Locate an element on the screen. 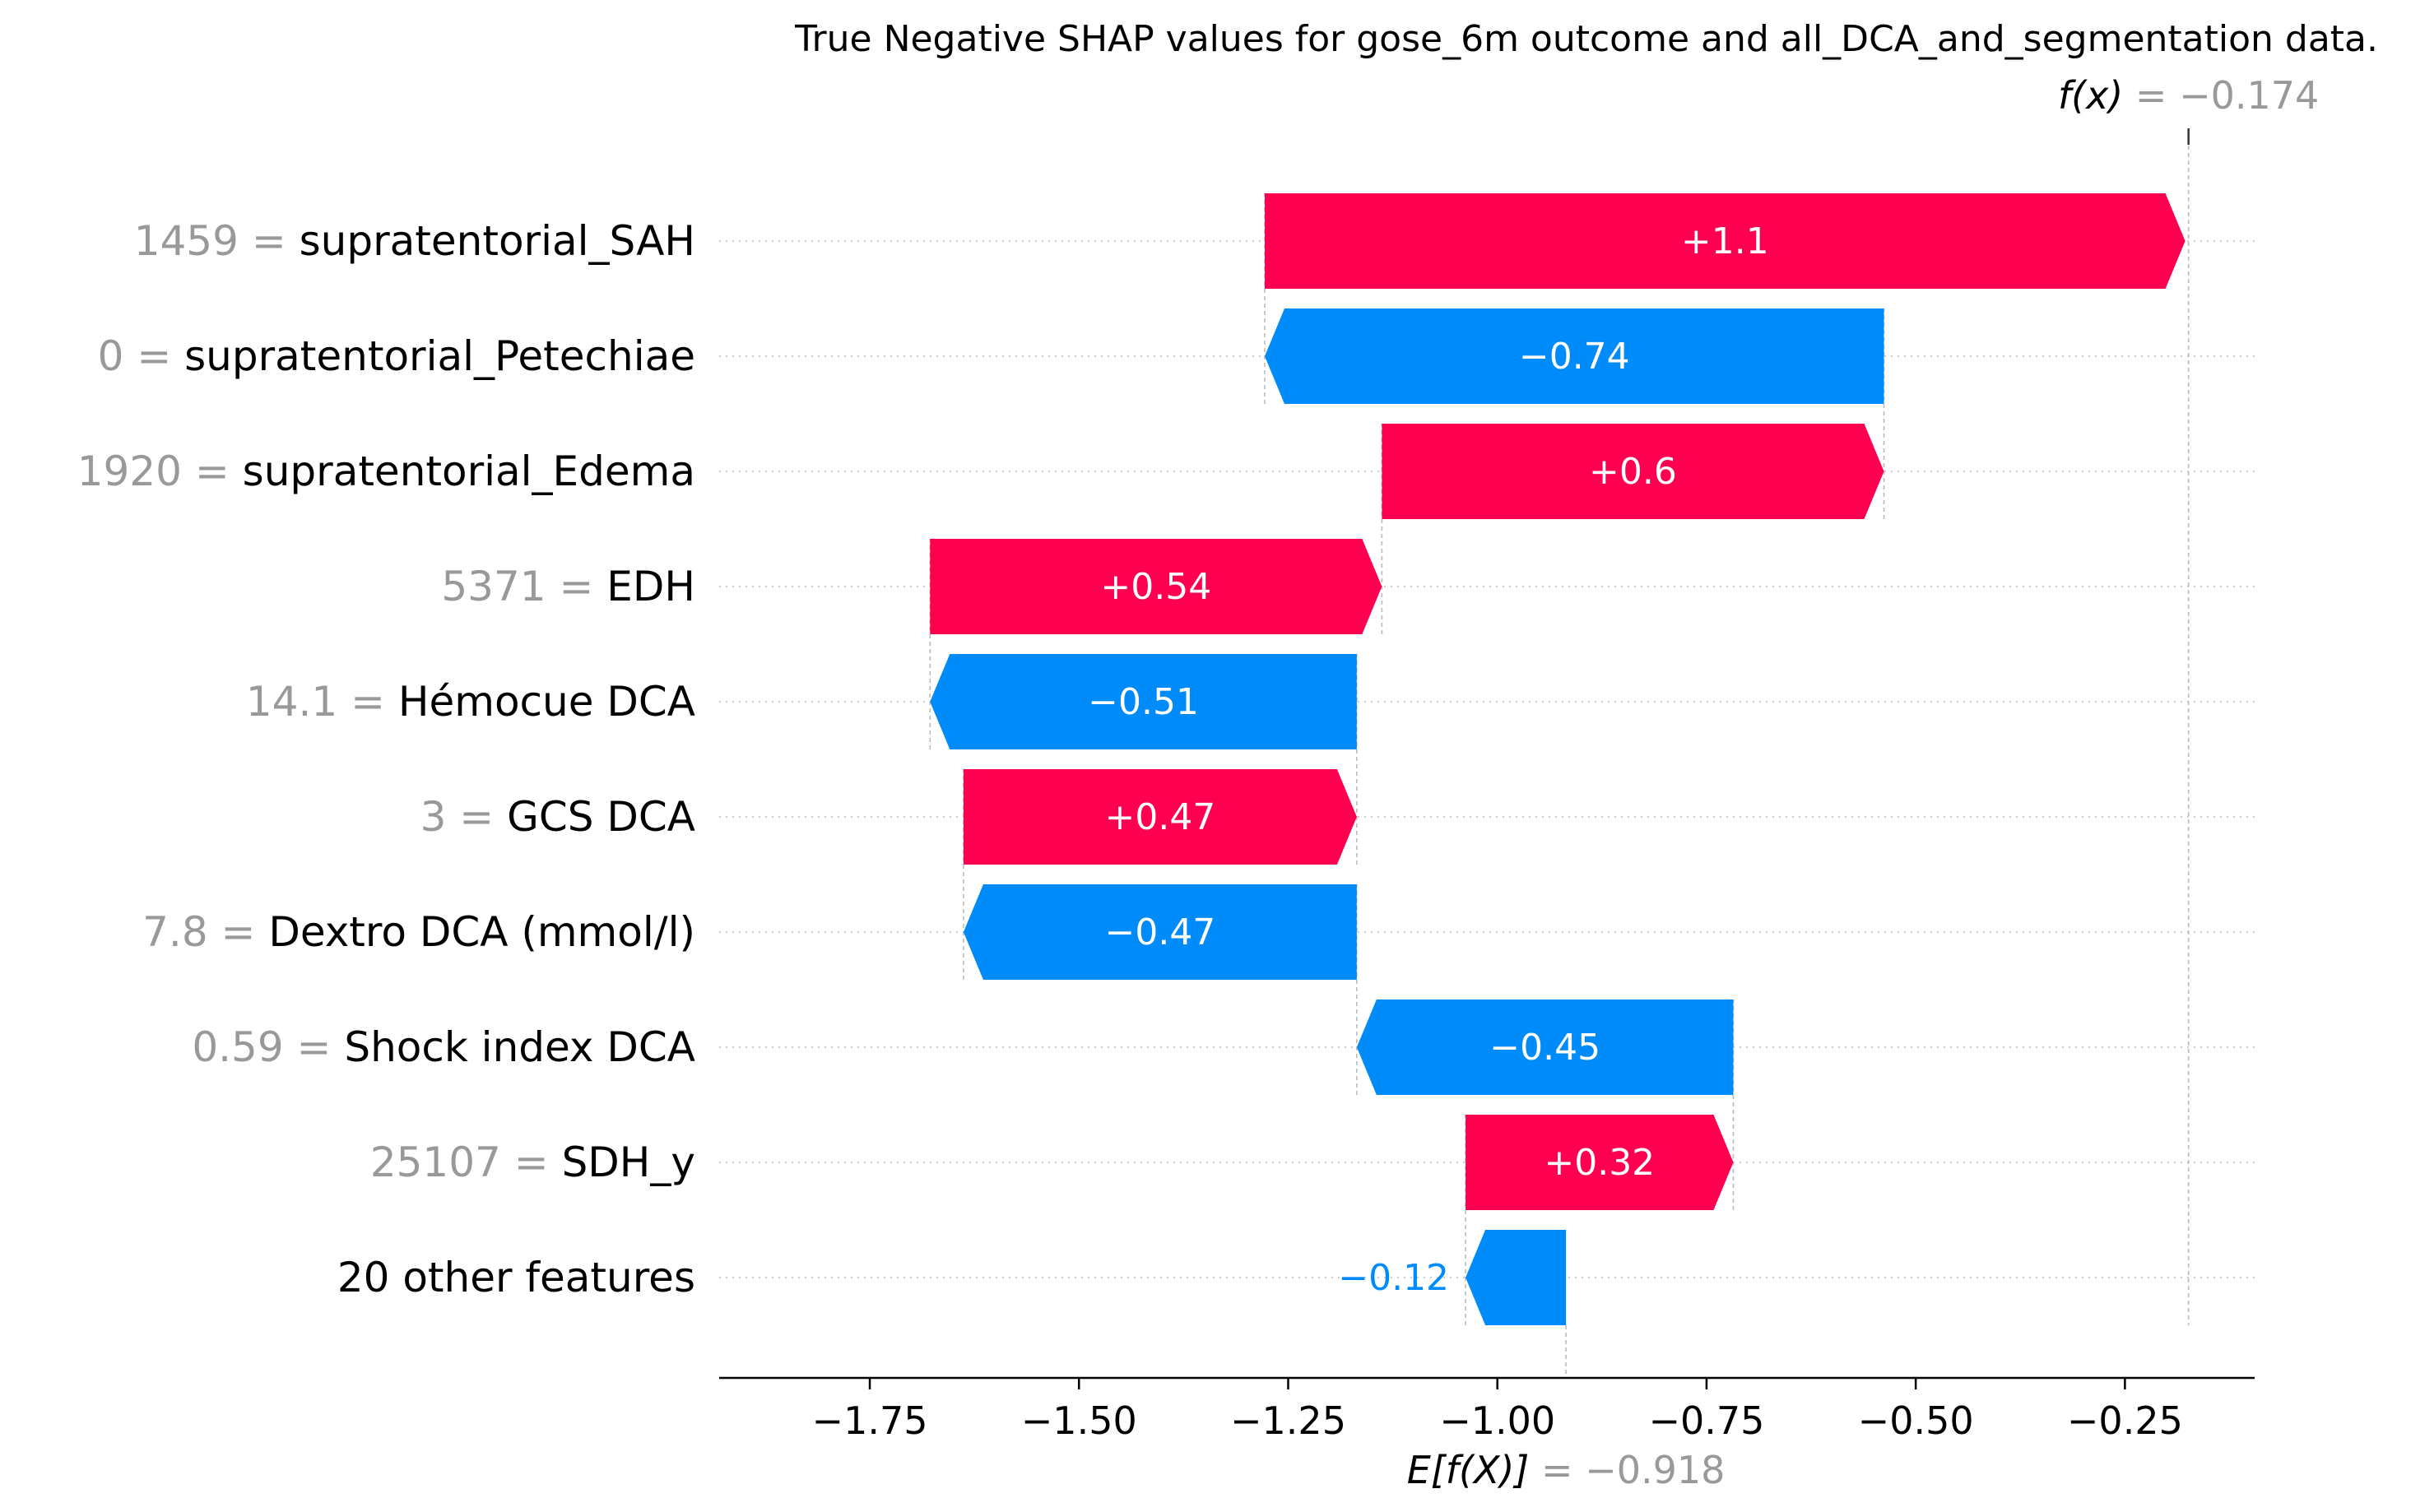 The image size is (2434, 1512). bar-value-label: −0.74 is located at coordinates (1574, 357).